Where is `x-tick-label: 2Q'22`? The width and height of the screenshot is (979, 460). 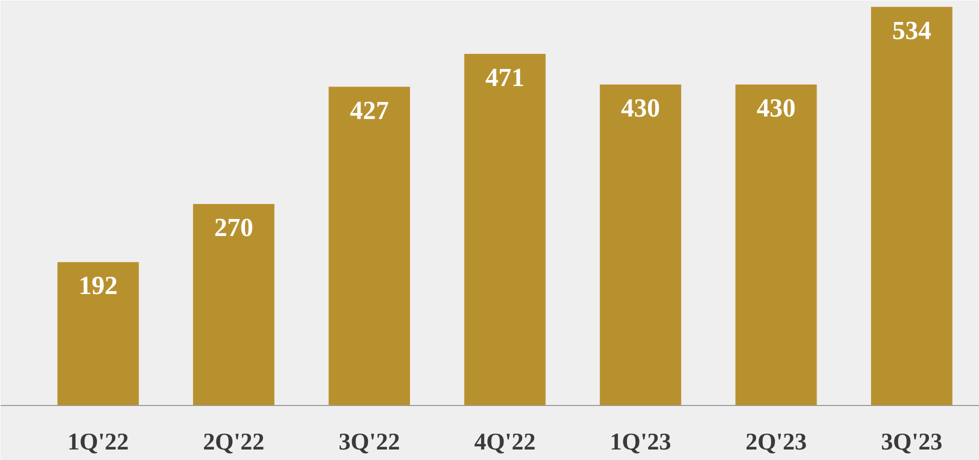 x-tick-label: 2Q'22 is located at coordinates (233, 443).